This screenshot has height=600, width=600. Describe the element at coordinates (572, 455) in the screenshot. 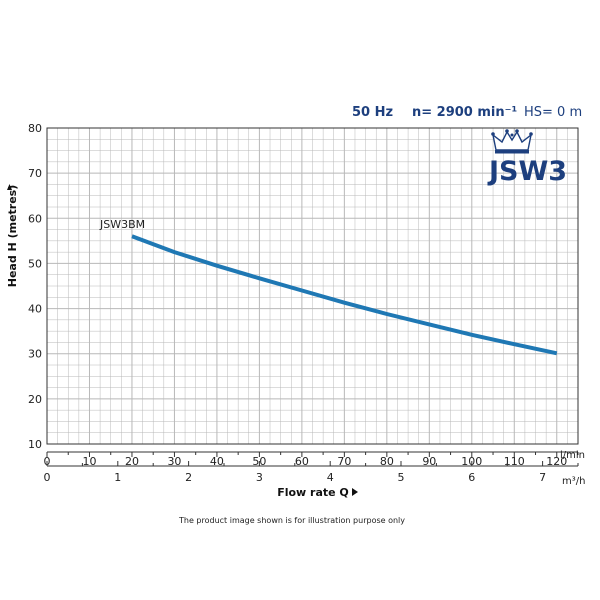

I see `x-axis-unit: l/min` at that location.